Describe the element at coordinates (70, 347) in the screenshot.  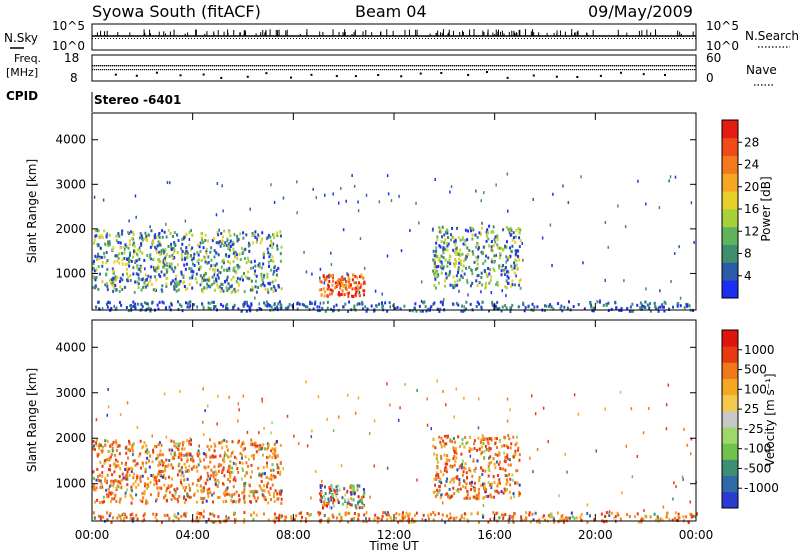
I see `y-tick-label: 4000` at that location.